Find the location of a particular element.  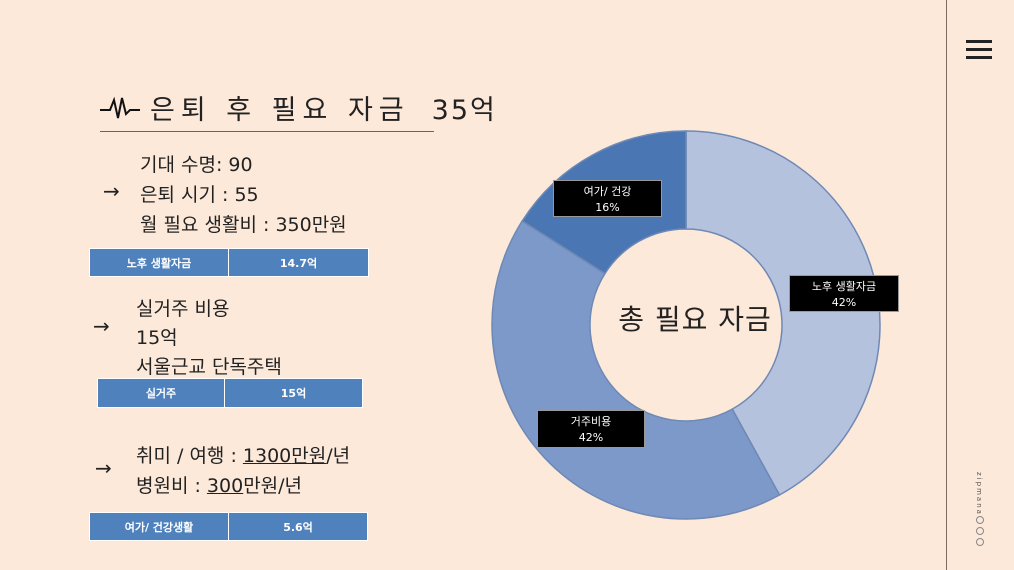

band-value: 5.6억 is located at coordinates (298, 527).